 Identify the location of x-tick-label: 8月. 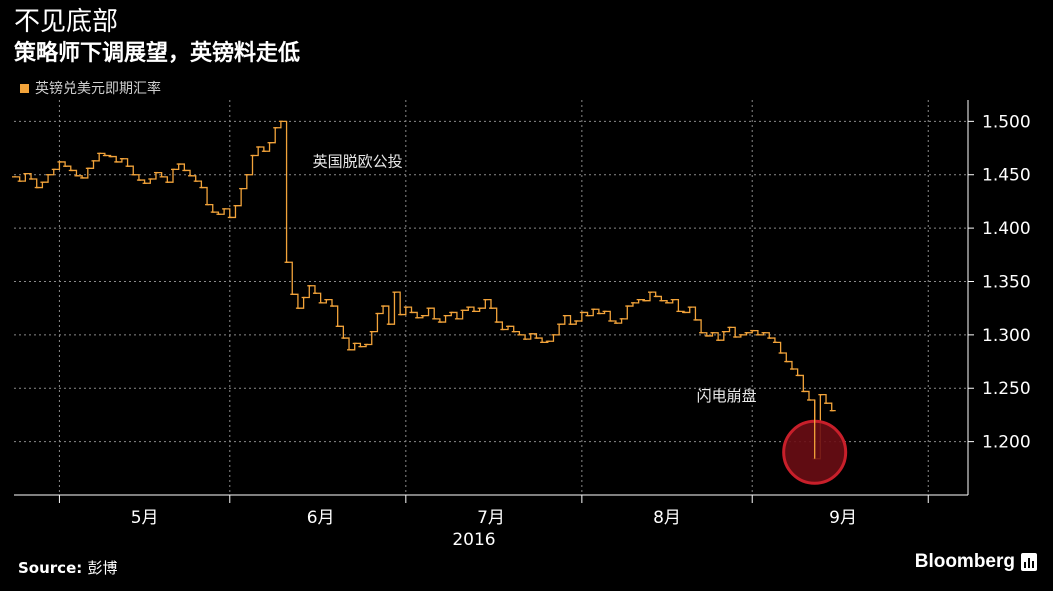
(667, 518).